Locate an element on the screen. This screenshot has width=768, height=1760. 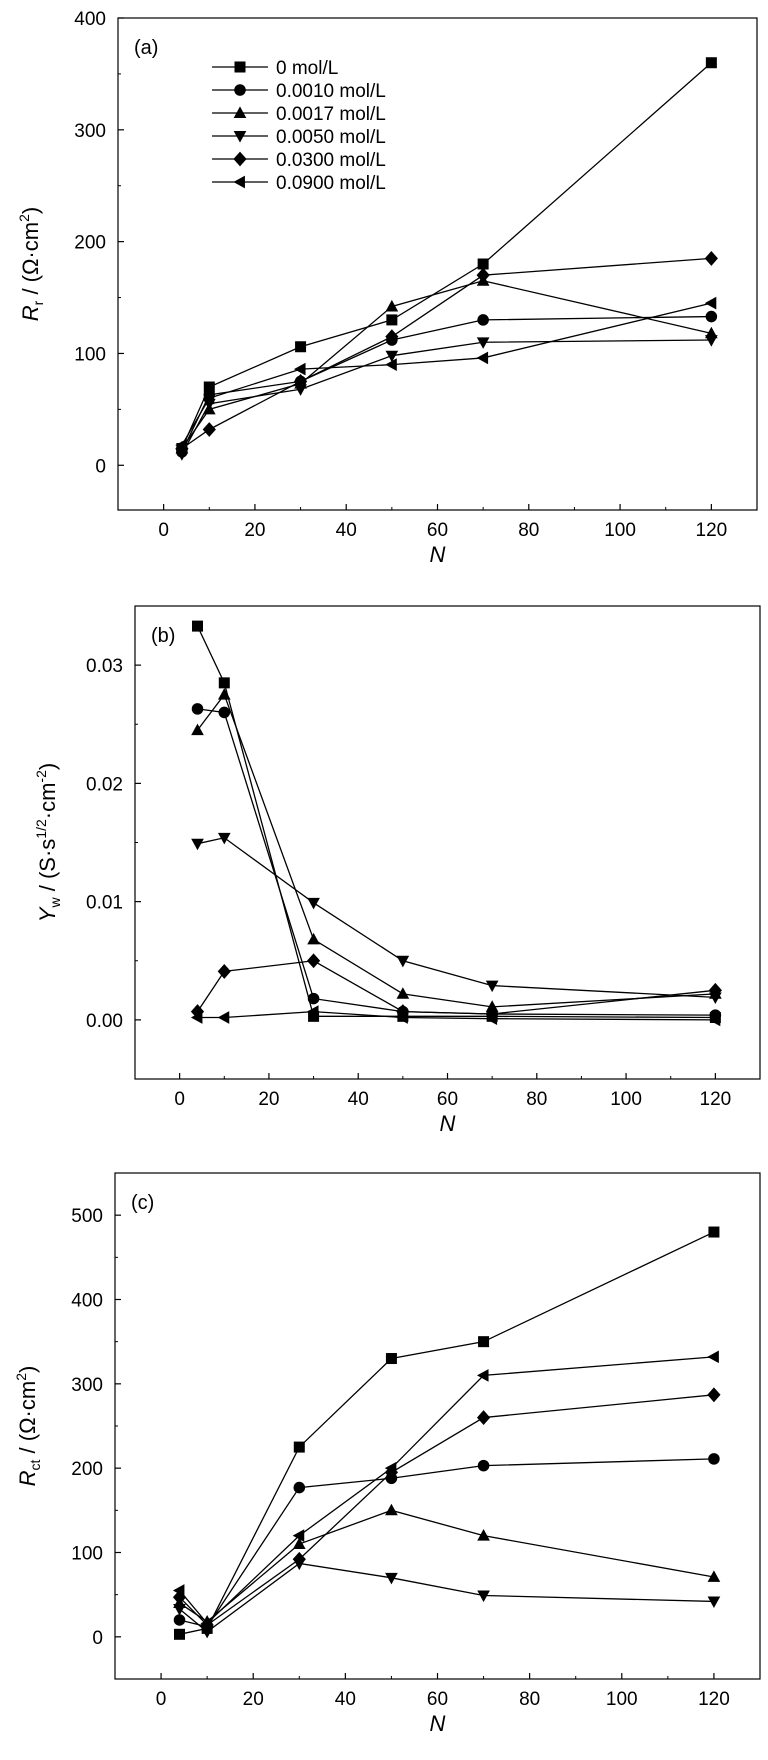
x-tick-label: 120 is located at coordinates (712, 530).